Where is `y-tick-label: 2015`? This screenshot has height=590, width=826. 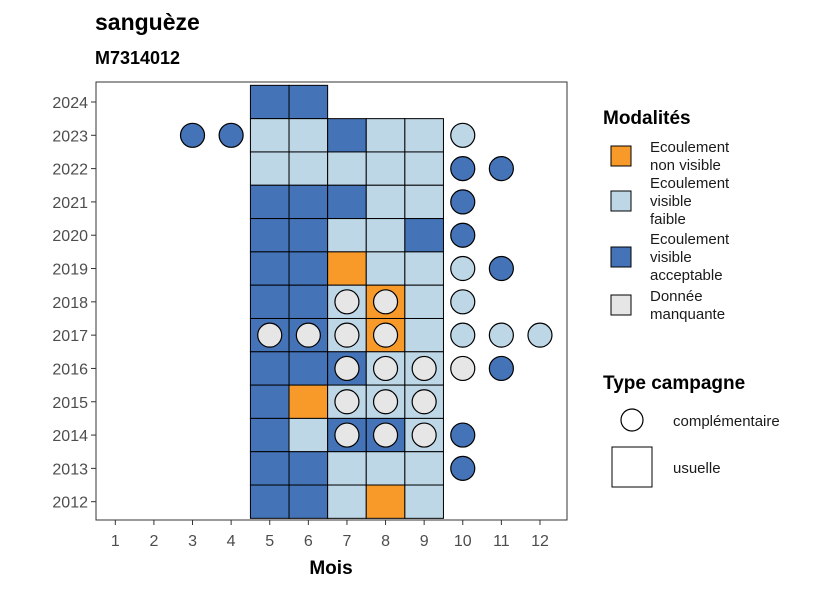 y-tick-label: 2015 is located at coordinates (70, 403).